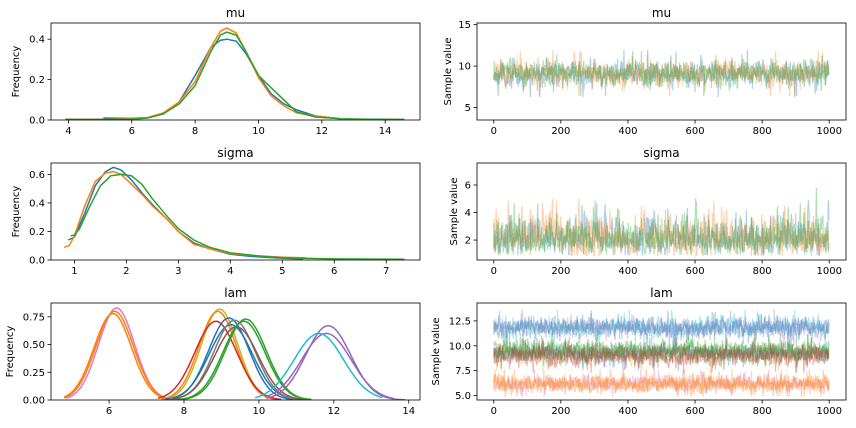 This screenshot has height=428, width=856. Describe the element at coordinates (178, 271) in the screenshot. I see `x-tick-label: 3` at that location.